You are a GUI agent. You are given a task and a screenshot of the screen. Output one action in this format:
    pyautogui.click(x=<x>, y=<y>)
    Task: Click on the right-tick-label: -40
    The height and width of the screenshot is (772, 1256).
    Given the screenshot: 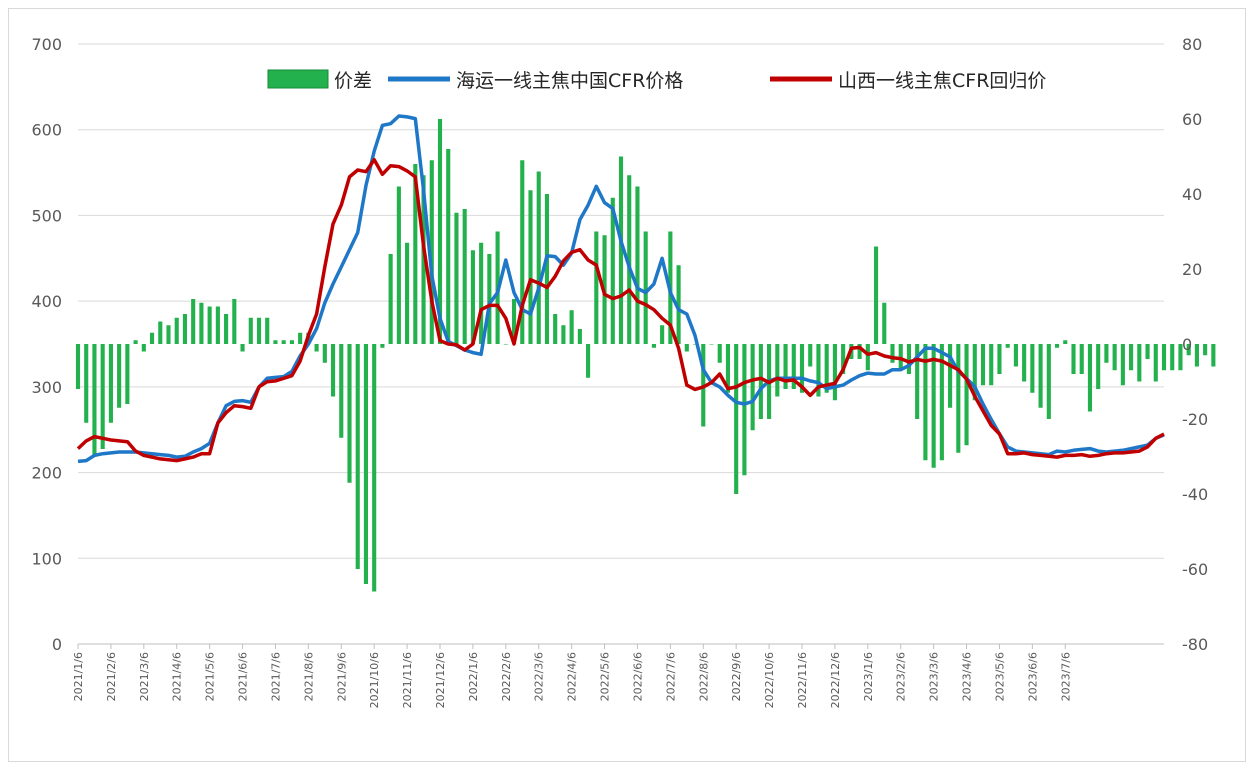 What is the action you would take?
    pyautogui.click(x=1195, y=494)
    